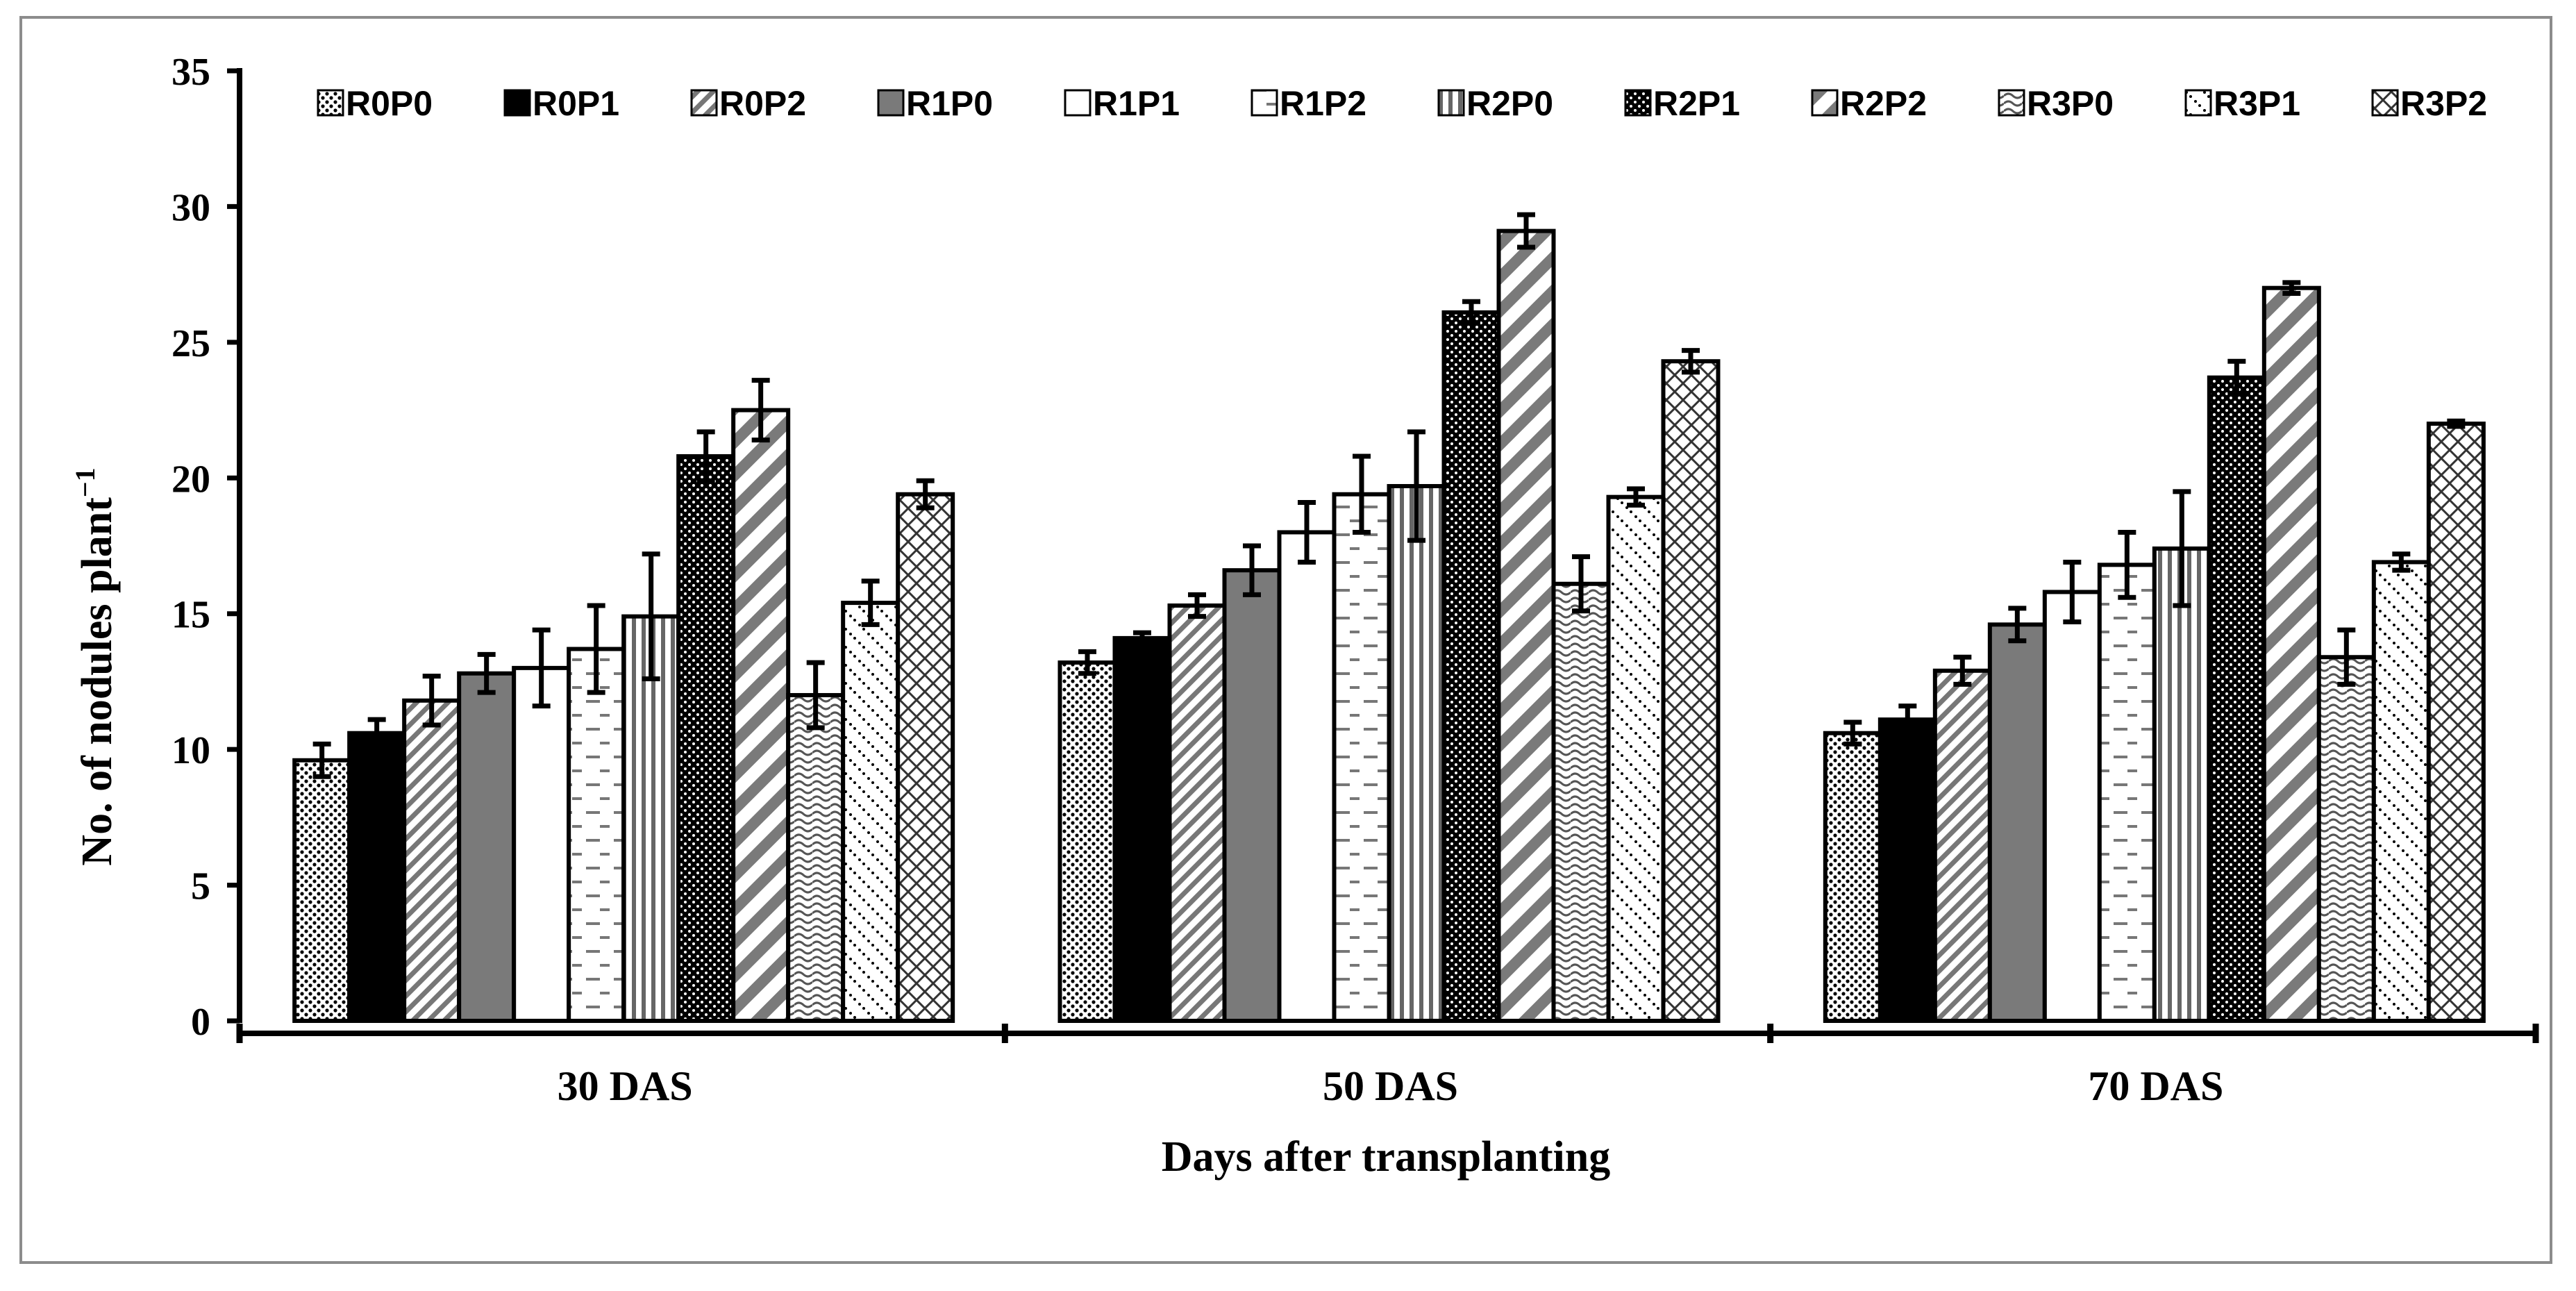 The height and width of the screenshot is (1291, 2576). I want to click on legend-item: R2P0, so click(1495, 103).